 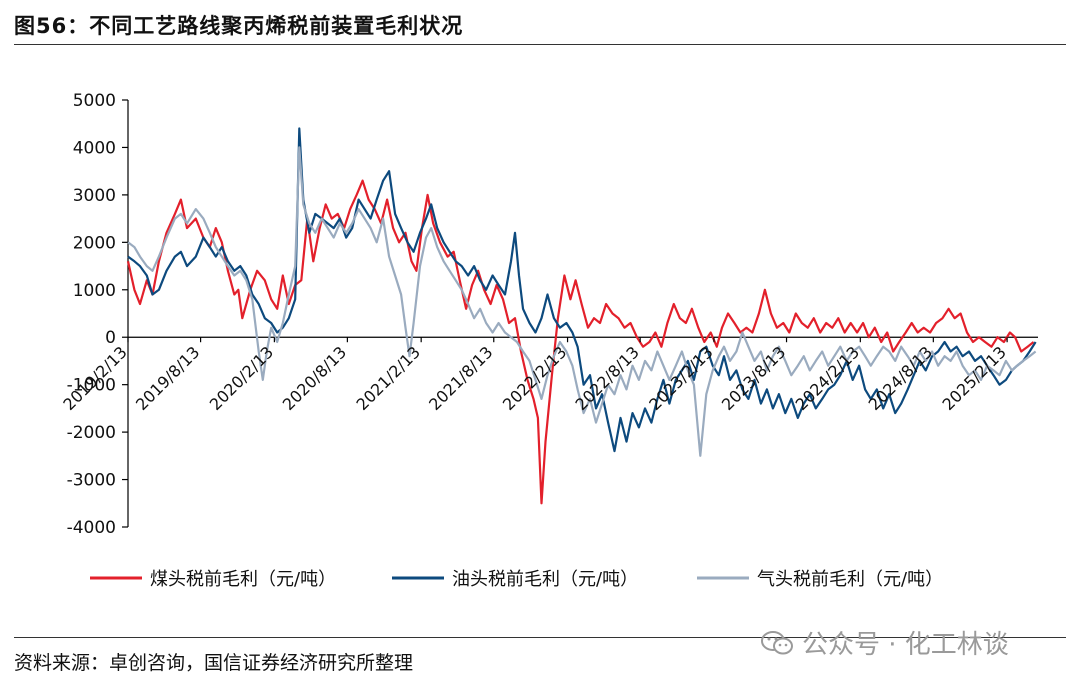 What do you see at coordinates (239, 26) in the screenshot?
I see `chart-title: 图56：不同工艺路线聚丙烯税前装置毛利状况` at bounding box center [239, 26].